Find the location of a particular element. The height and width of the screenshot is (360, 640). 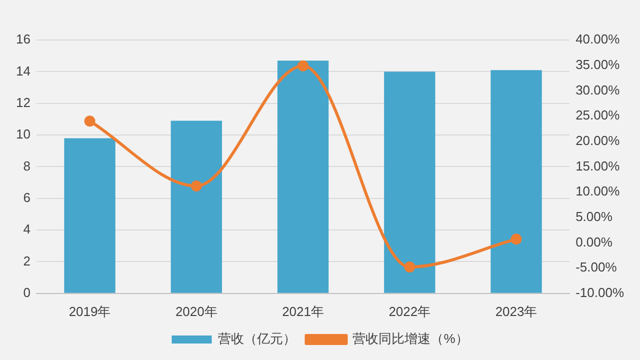

y2-tick-label: 20.00% is located at coordinates (598, 140).